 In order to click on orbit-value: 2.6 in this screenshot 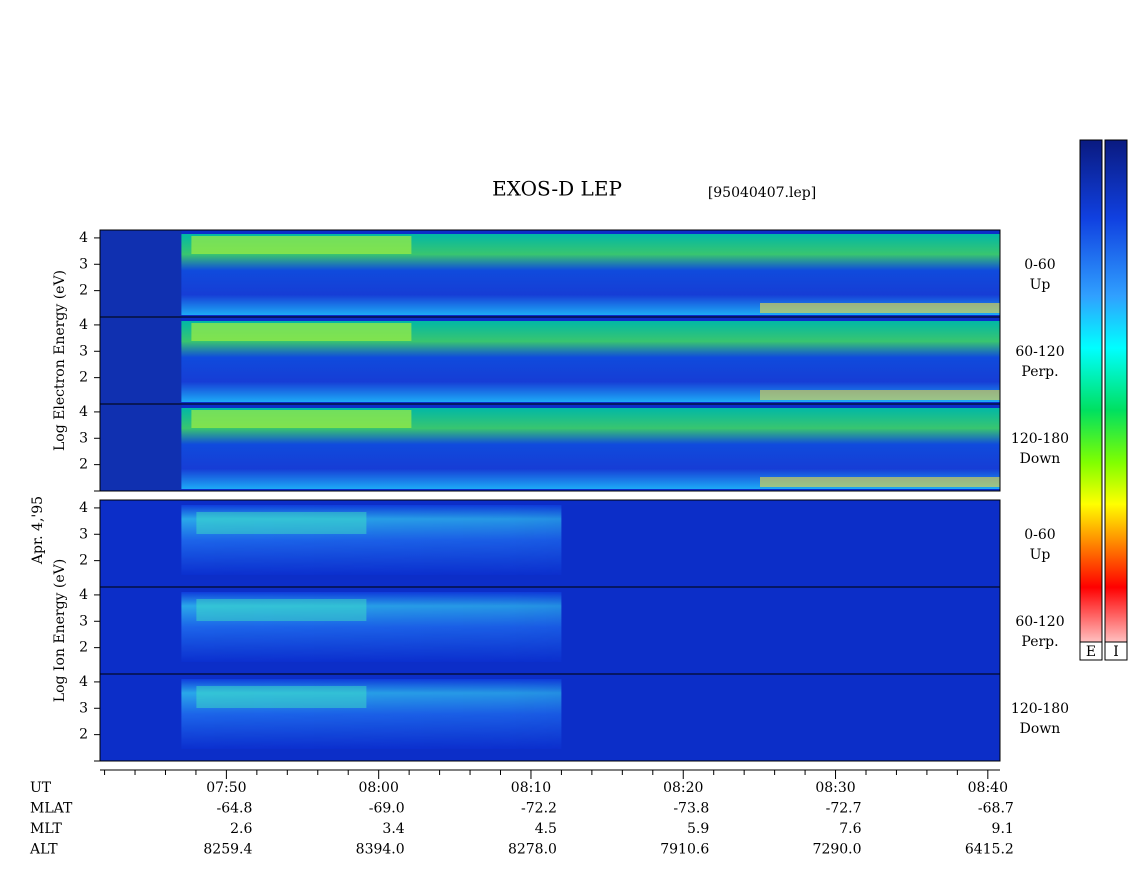, I will do `click(241, 829)`.